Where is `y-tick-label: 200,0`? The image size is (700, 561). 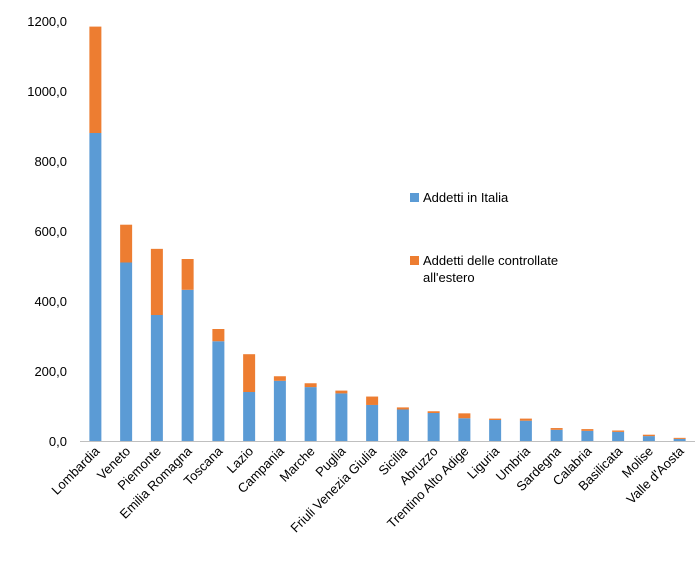
y-tick-label: 200,0 is located at coordinates (50, 371).